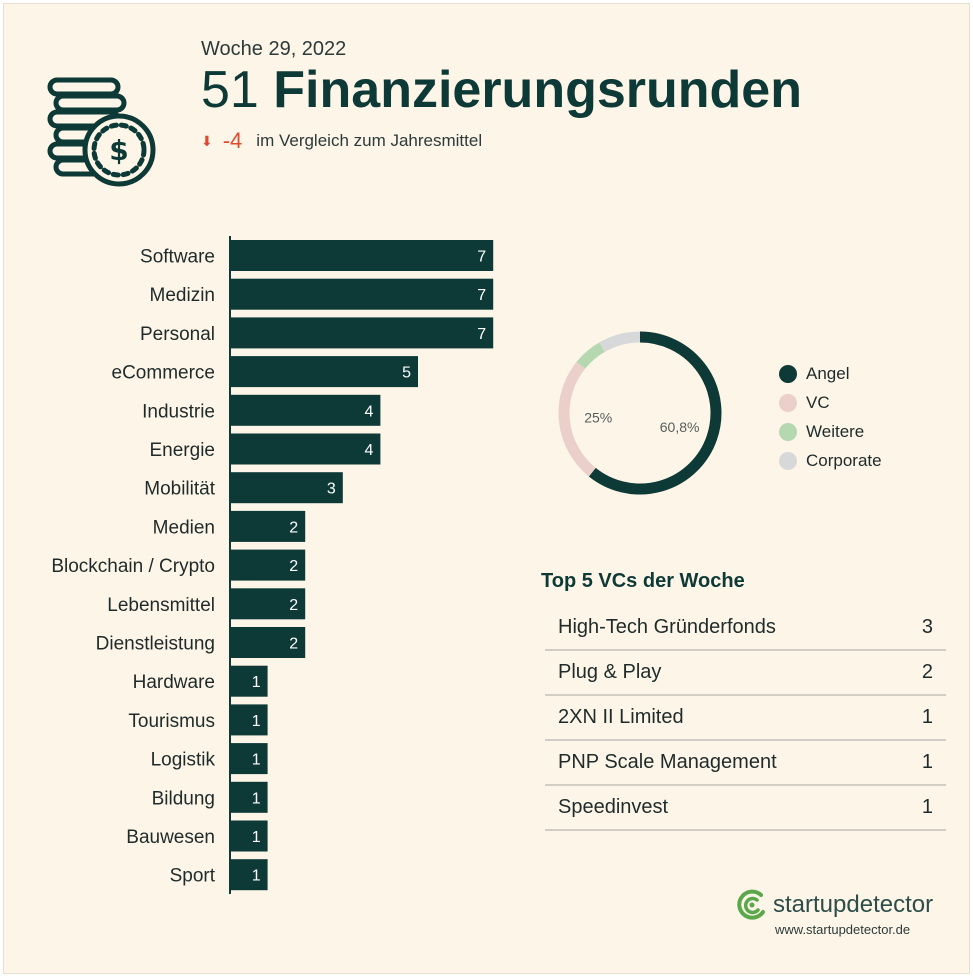 The height and width of the screenshot is (977, 973). Describe the element at coordinates (174, 682) in the screenshot. I see `bar-category-label: Hardware` at that location.